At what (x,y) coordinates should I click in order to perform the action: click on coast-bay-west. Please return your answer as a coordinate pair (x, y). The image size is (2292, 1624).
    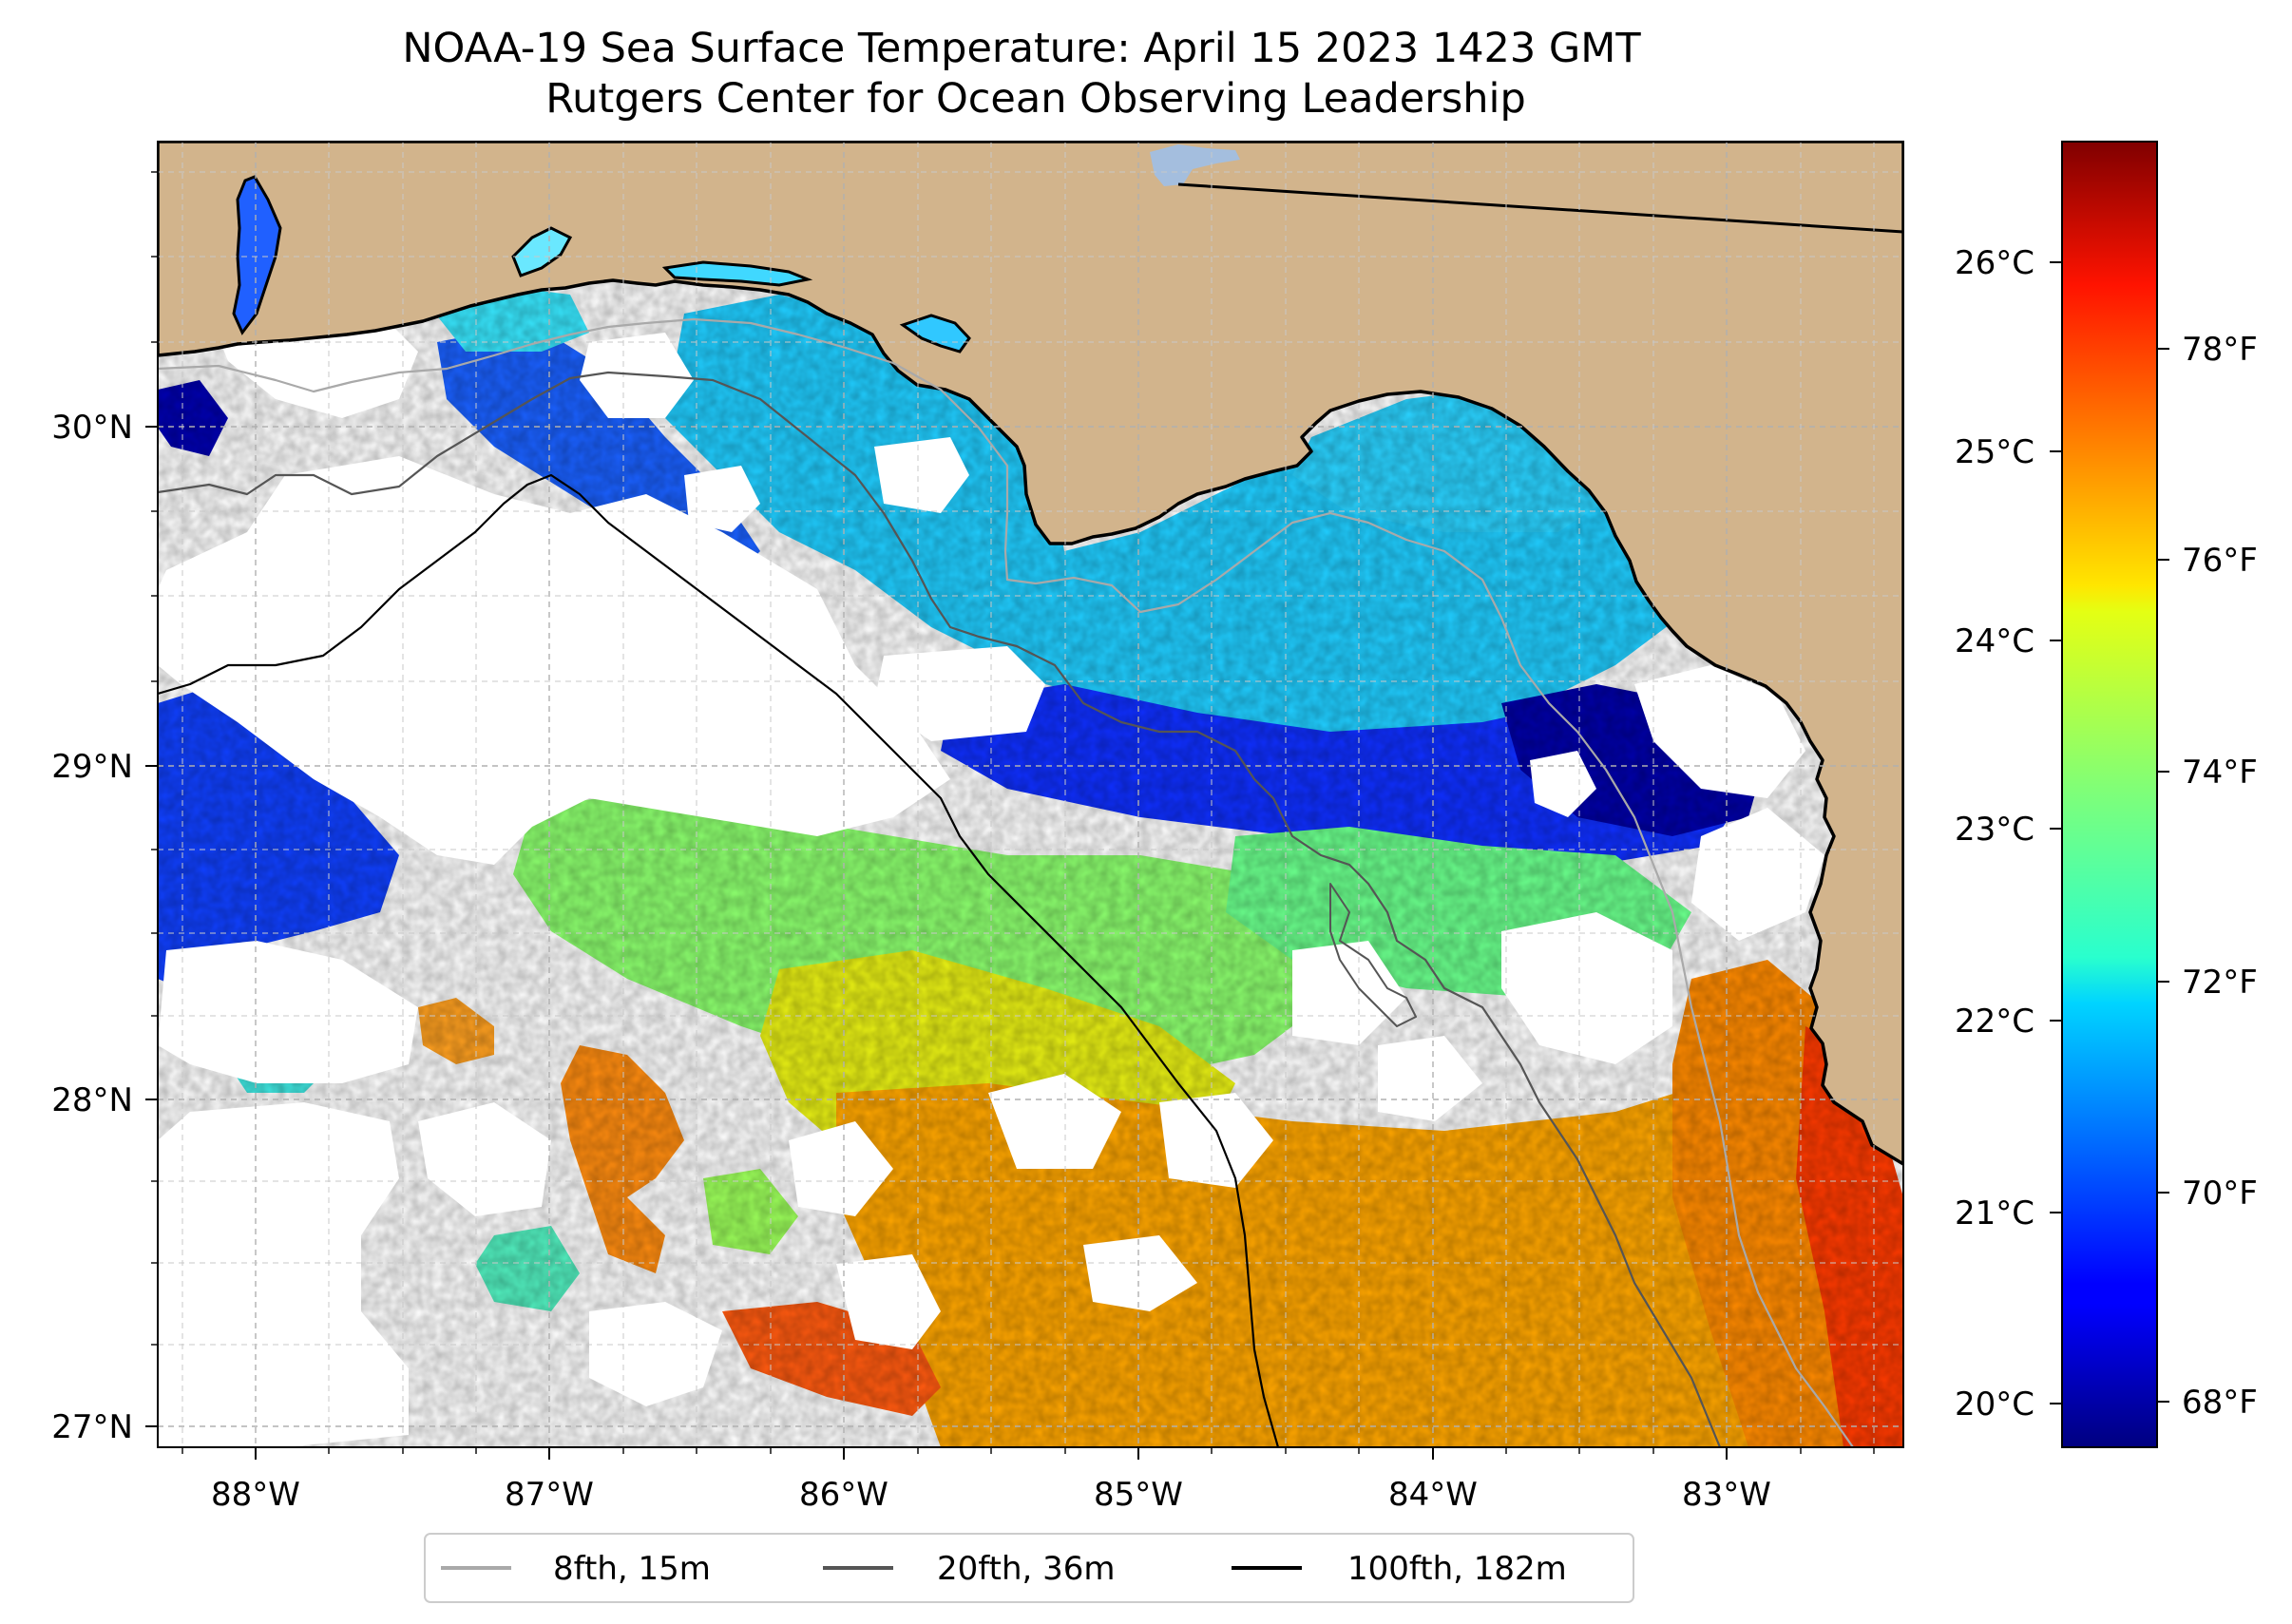
    Looking at the image, I should click on (257, 255).